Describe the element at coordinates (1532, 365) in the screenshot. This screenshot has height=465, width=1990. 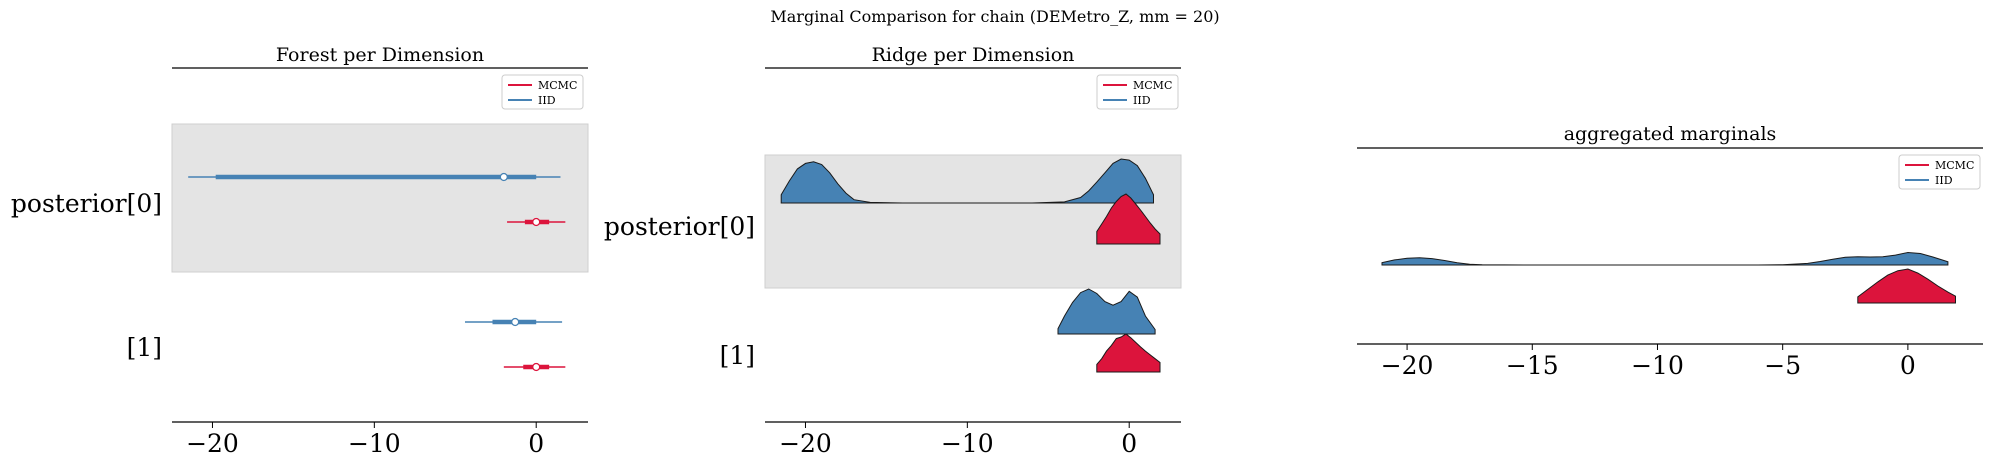
I see `x-tick-label: −15` at that location.